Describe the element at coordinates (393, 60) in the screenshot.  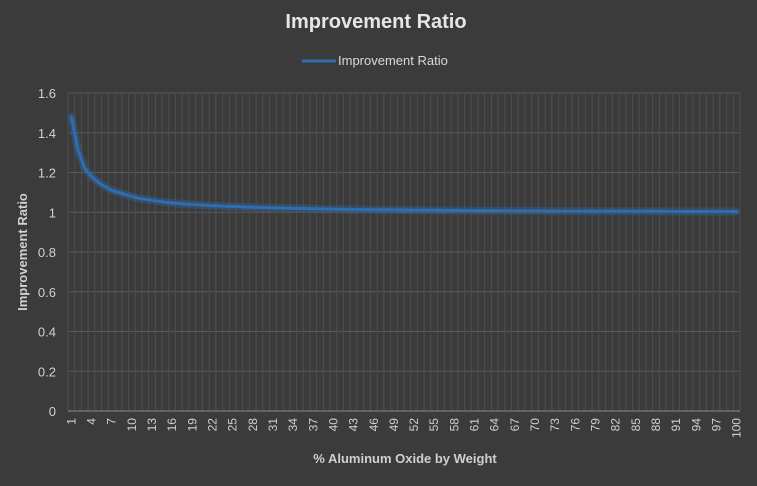
I see `legend-label: Improvement Ratio` at that location.